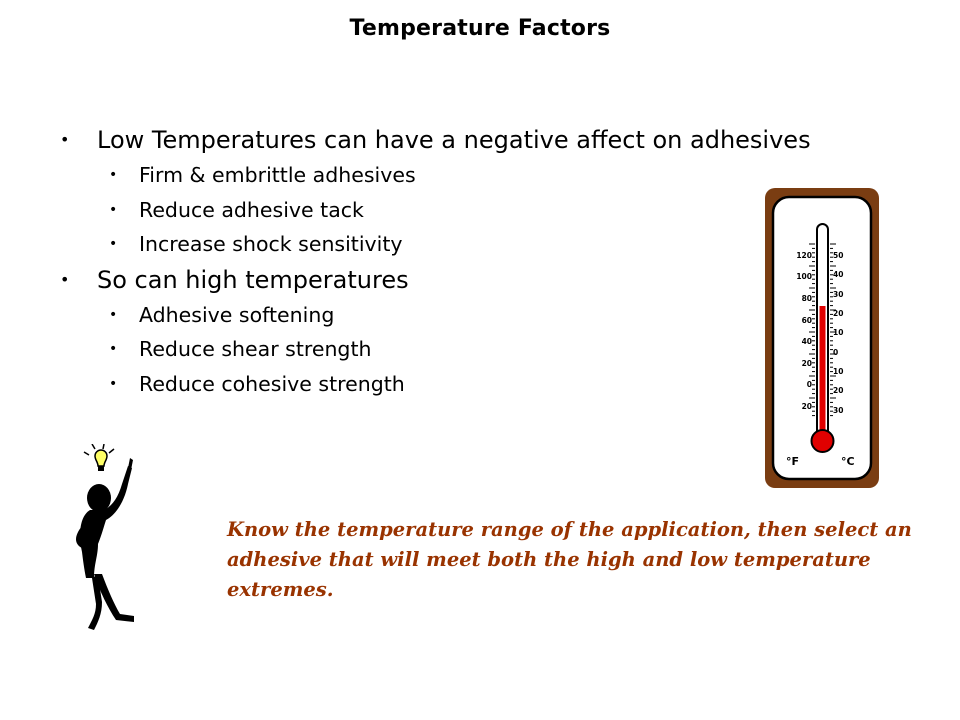 Image resolution: width=960 pixels, height=720 pixels. What do you see at coordinates (271, 244) in the screenshot?
I see `sub-bullet-text: Increase shock sensitivity` at bounding box center [271, 244].